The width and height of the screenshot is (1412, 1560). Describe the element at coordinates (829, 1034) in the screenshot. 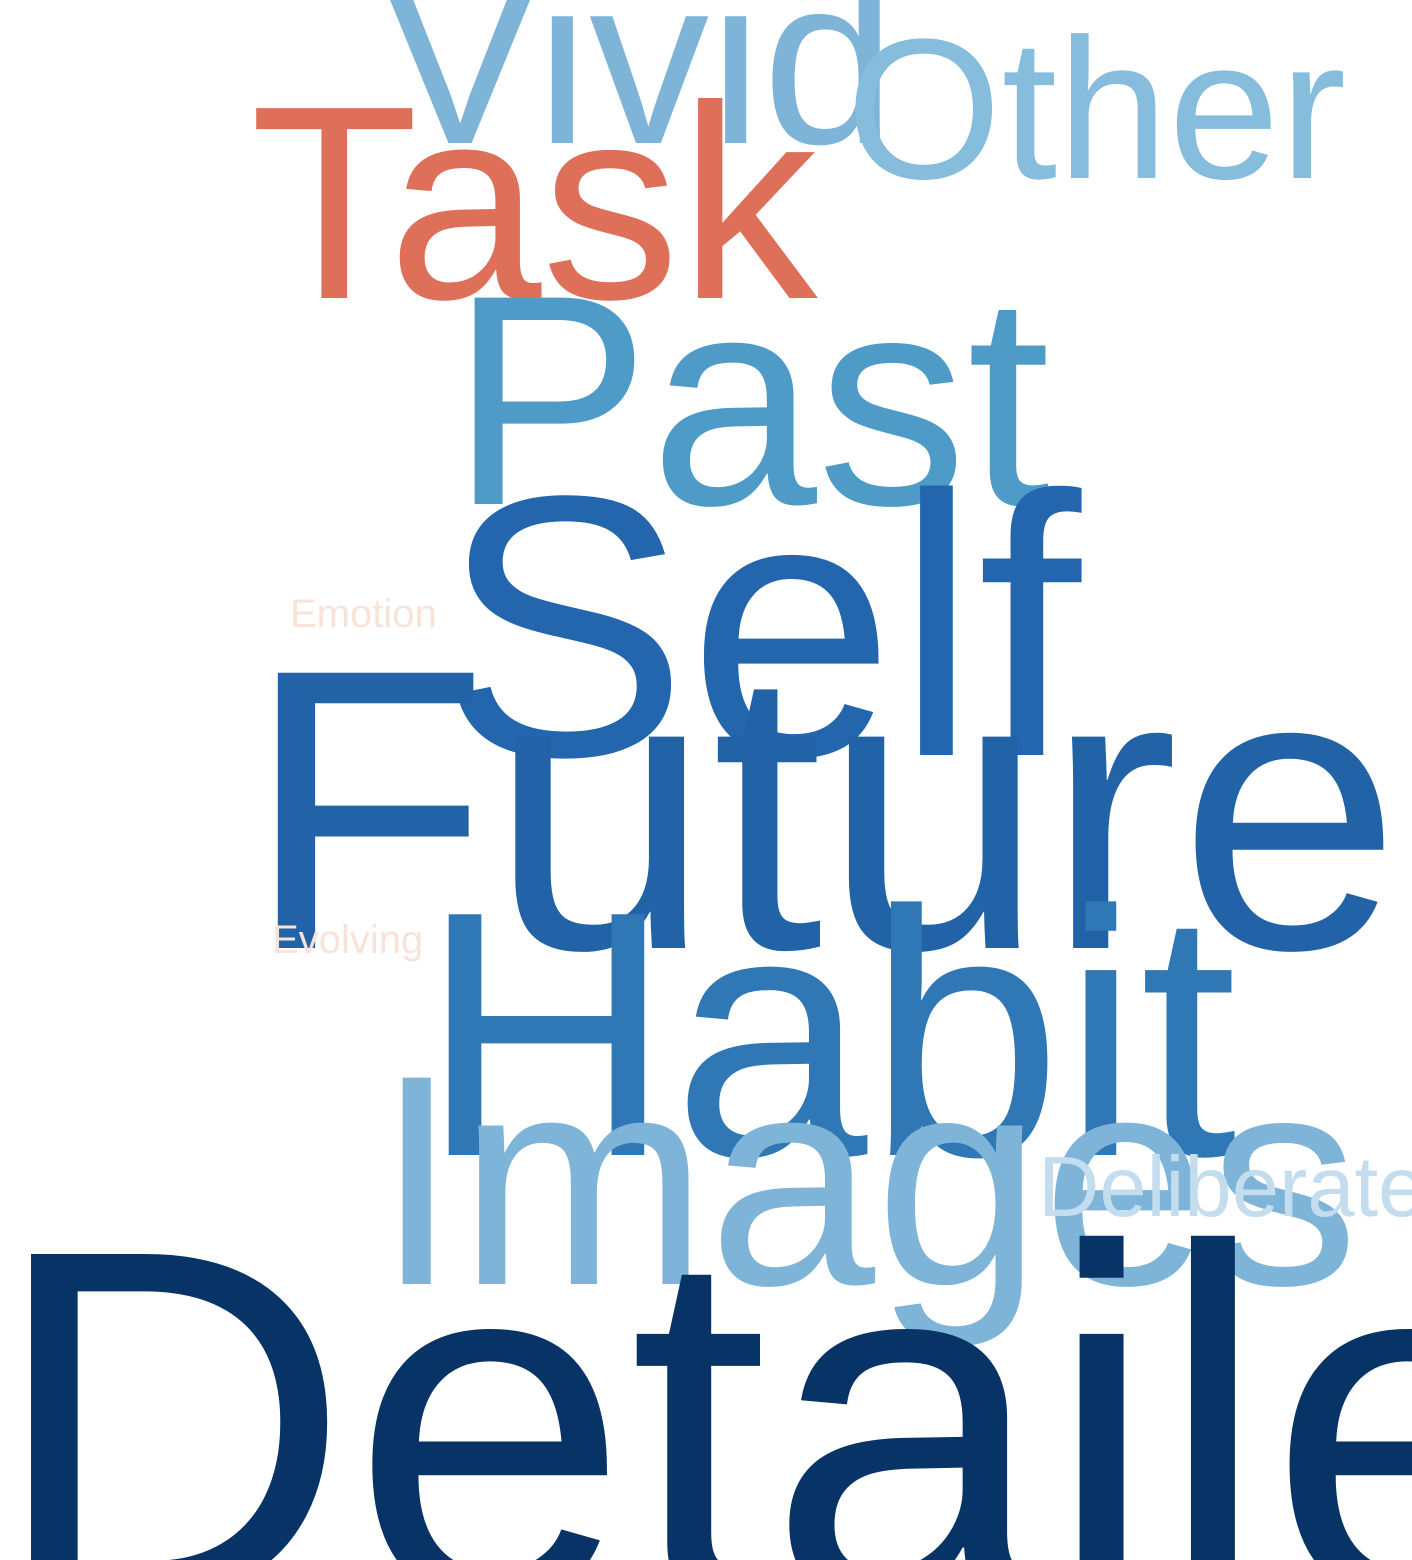

I see `word-habit: Habit` at that location.